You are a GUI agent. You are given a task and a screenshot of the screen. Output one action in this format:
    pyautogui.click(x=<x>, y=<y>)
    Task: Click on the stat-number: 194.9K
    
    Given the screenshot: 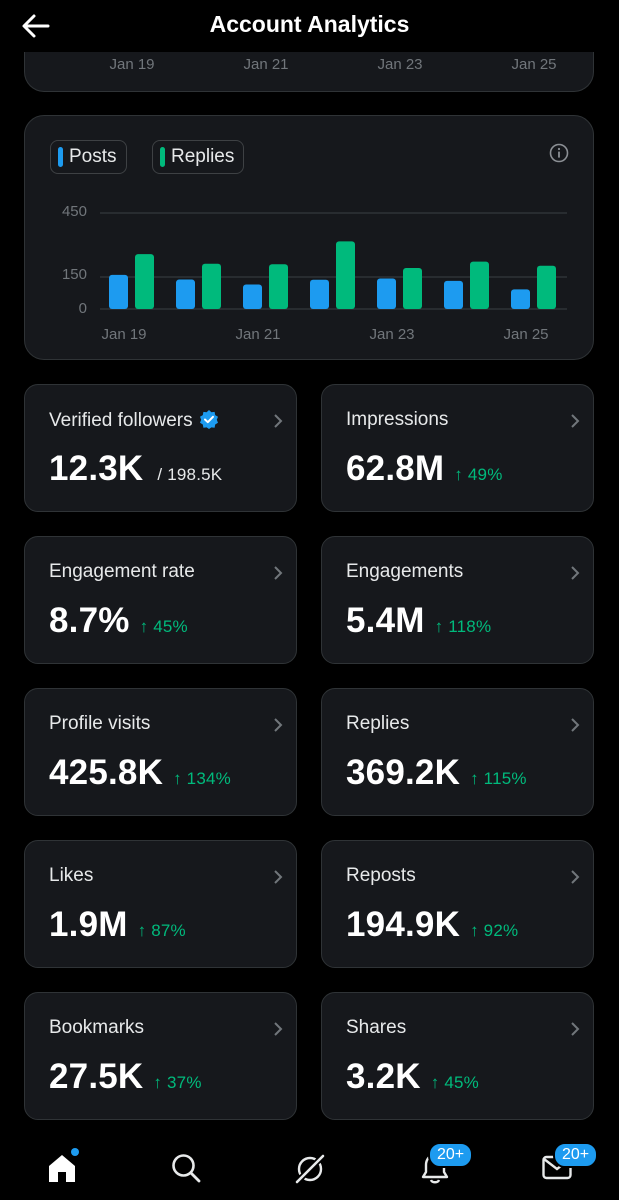 What is the action you would take?
    pyautogui.click(x=403, y=924)
    